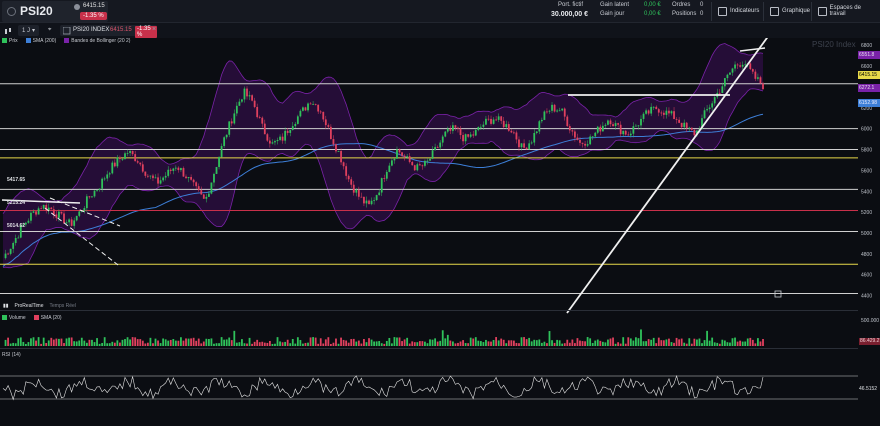 Image resolution: width=880 pixels, height=426 pixels. I want to click on trendline-channel-top, so click(752, 49).